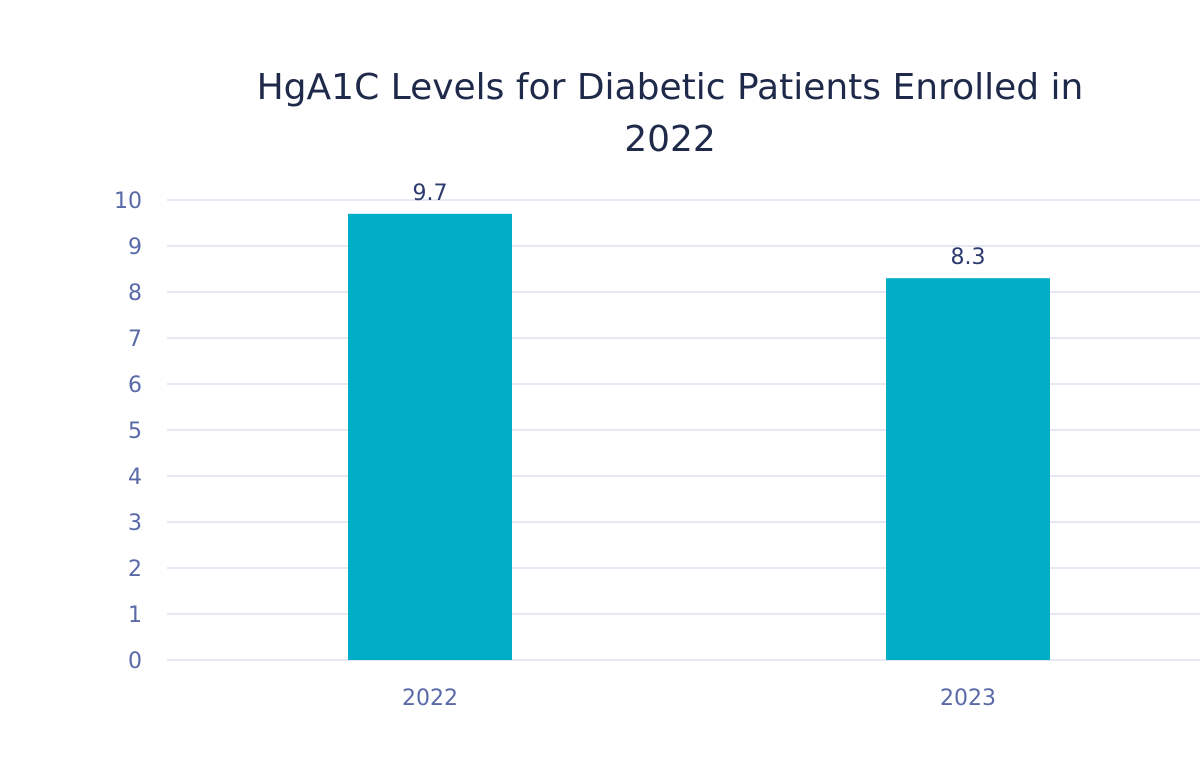  What do you see at coordinates (430, 698) in the screenshot?
I see `x-tick-label: 2022` at bounding box center [430, 698].